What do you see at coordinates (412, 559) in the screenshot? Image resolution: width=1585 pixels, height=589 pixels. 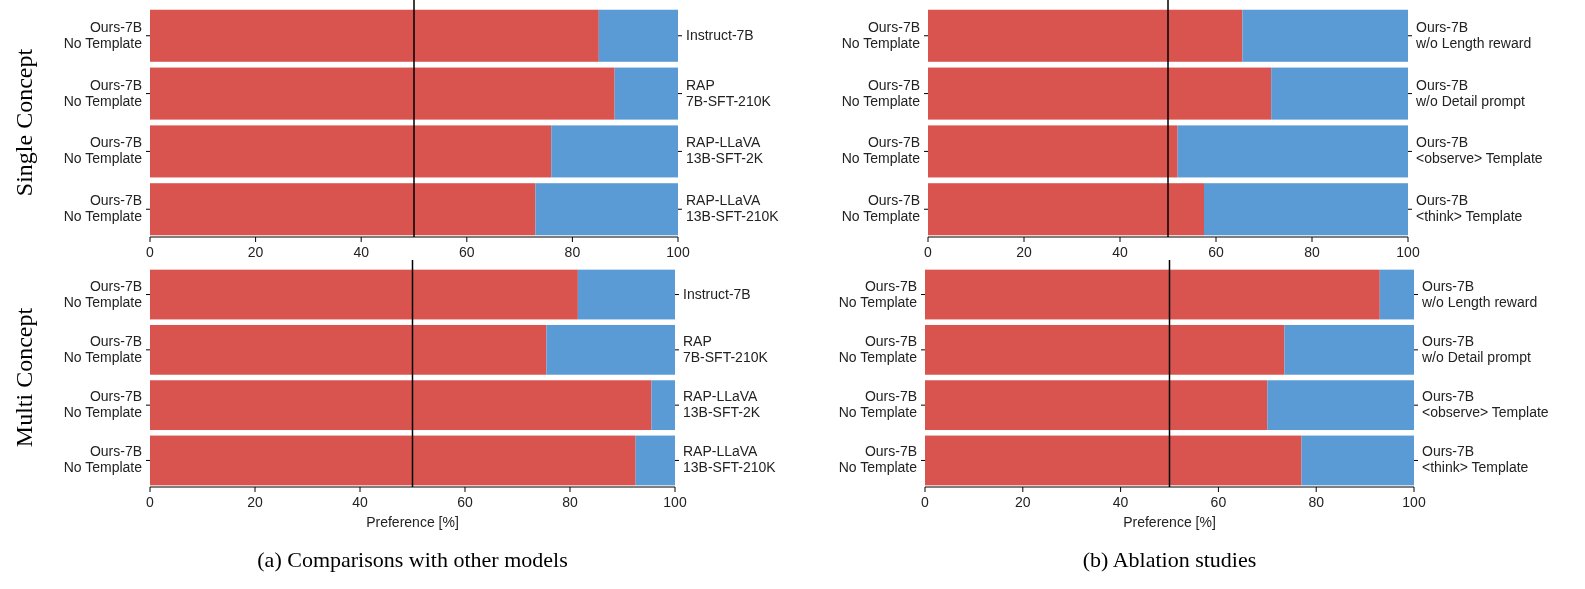 I see `text: (a) Comparisons with other models` at bounding box center [412, 559].